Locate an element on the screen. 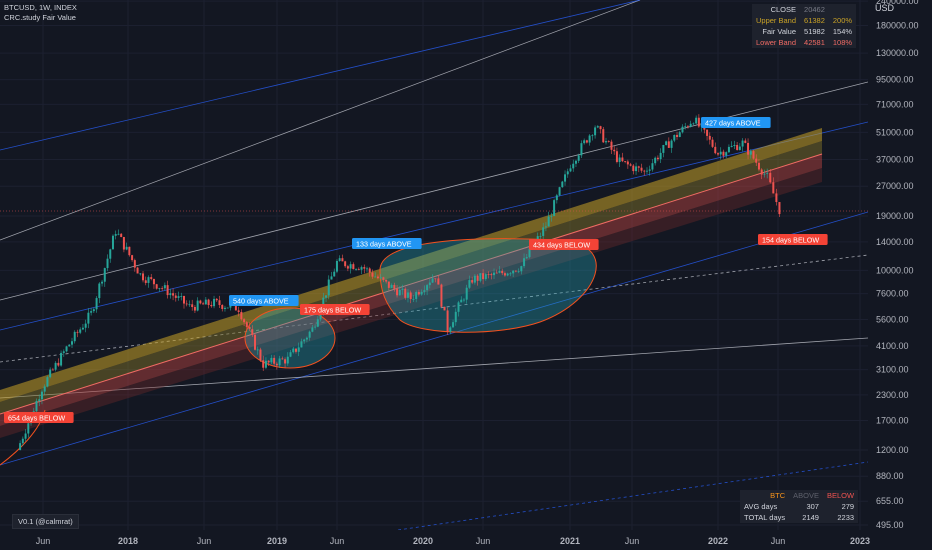  y-tick-label: 130000.00 is located at coordinates (897, 53).